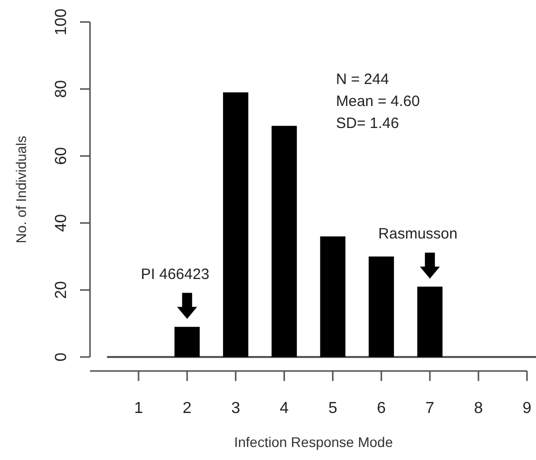  Describe the element at coordinates (333, 408) in the screenshot. I see `x-tick-label: 5` at that location.